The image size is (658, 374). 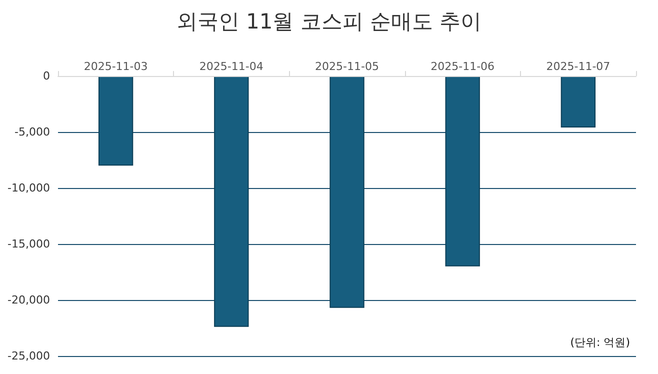 I want to click on chart-title: 외국인 11월 코스피 순매도 추이, so click(x=329, y=22).